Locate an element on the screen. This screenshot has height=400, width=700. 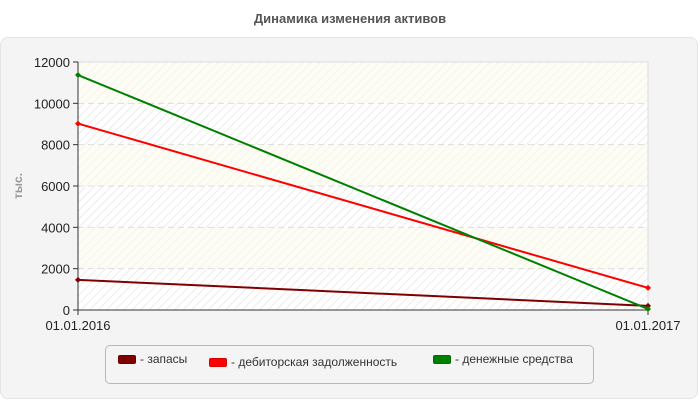
y-tick-label: 8000 is located at coordinates (55, 145).